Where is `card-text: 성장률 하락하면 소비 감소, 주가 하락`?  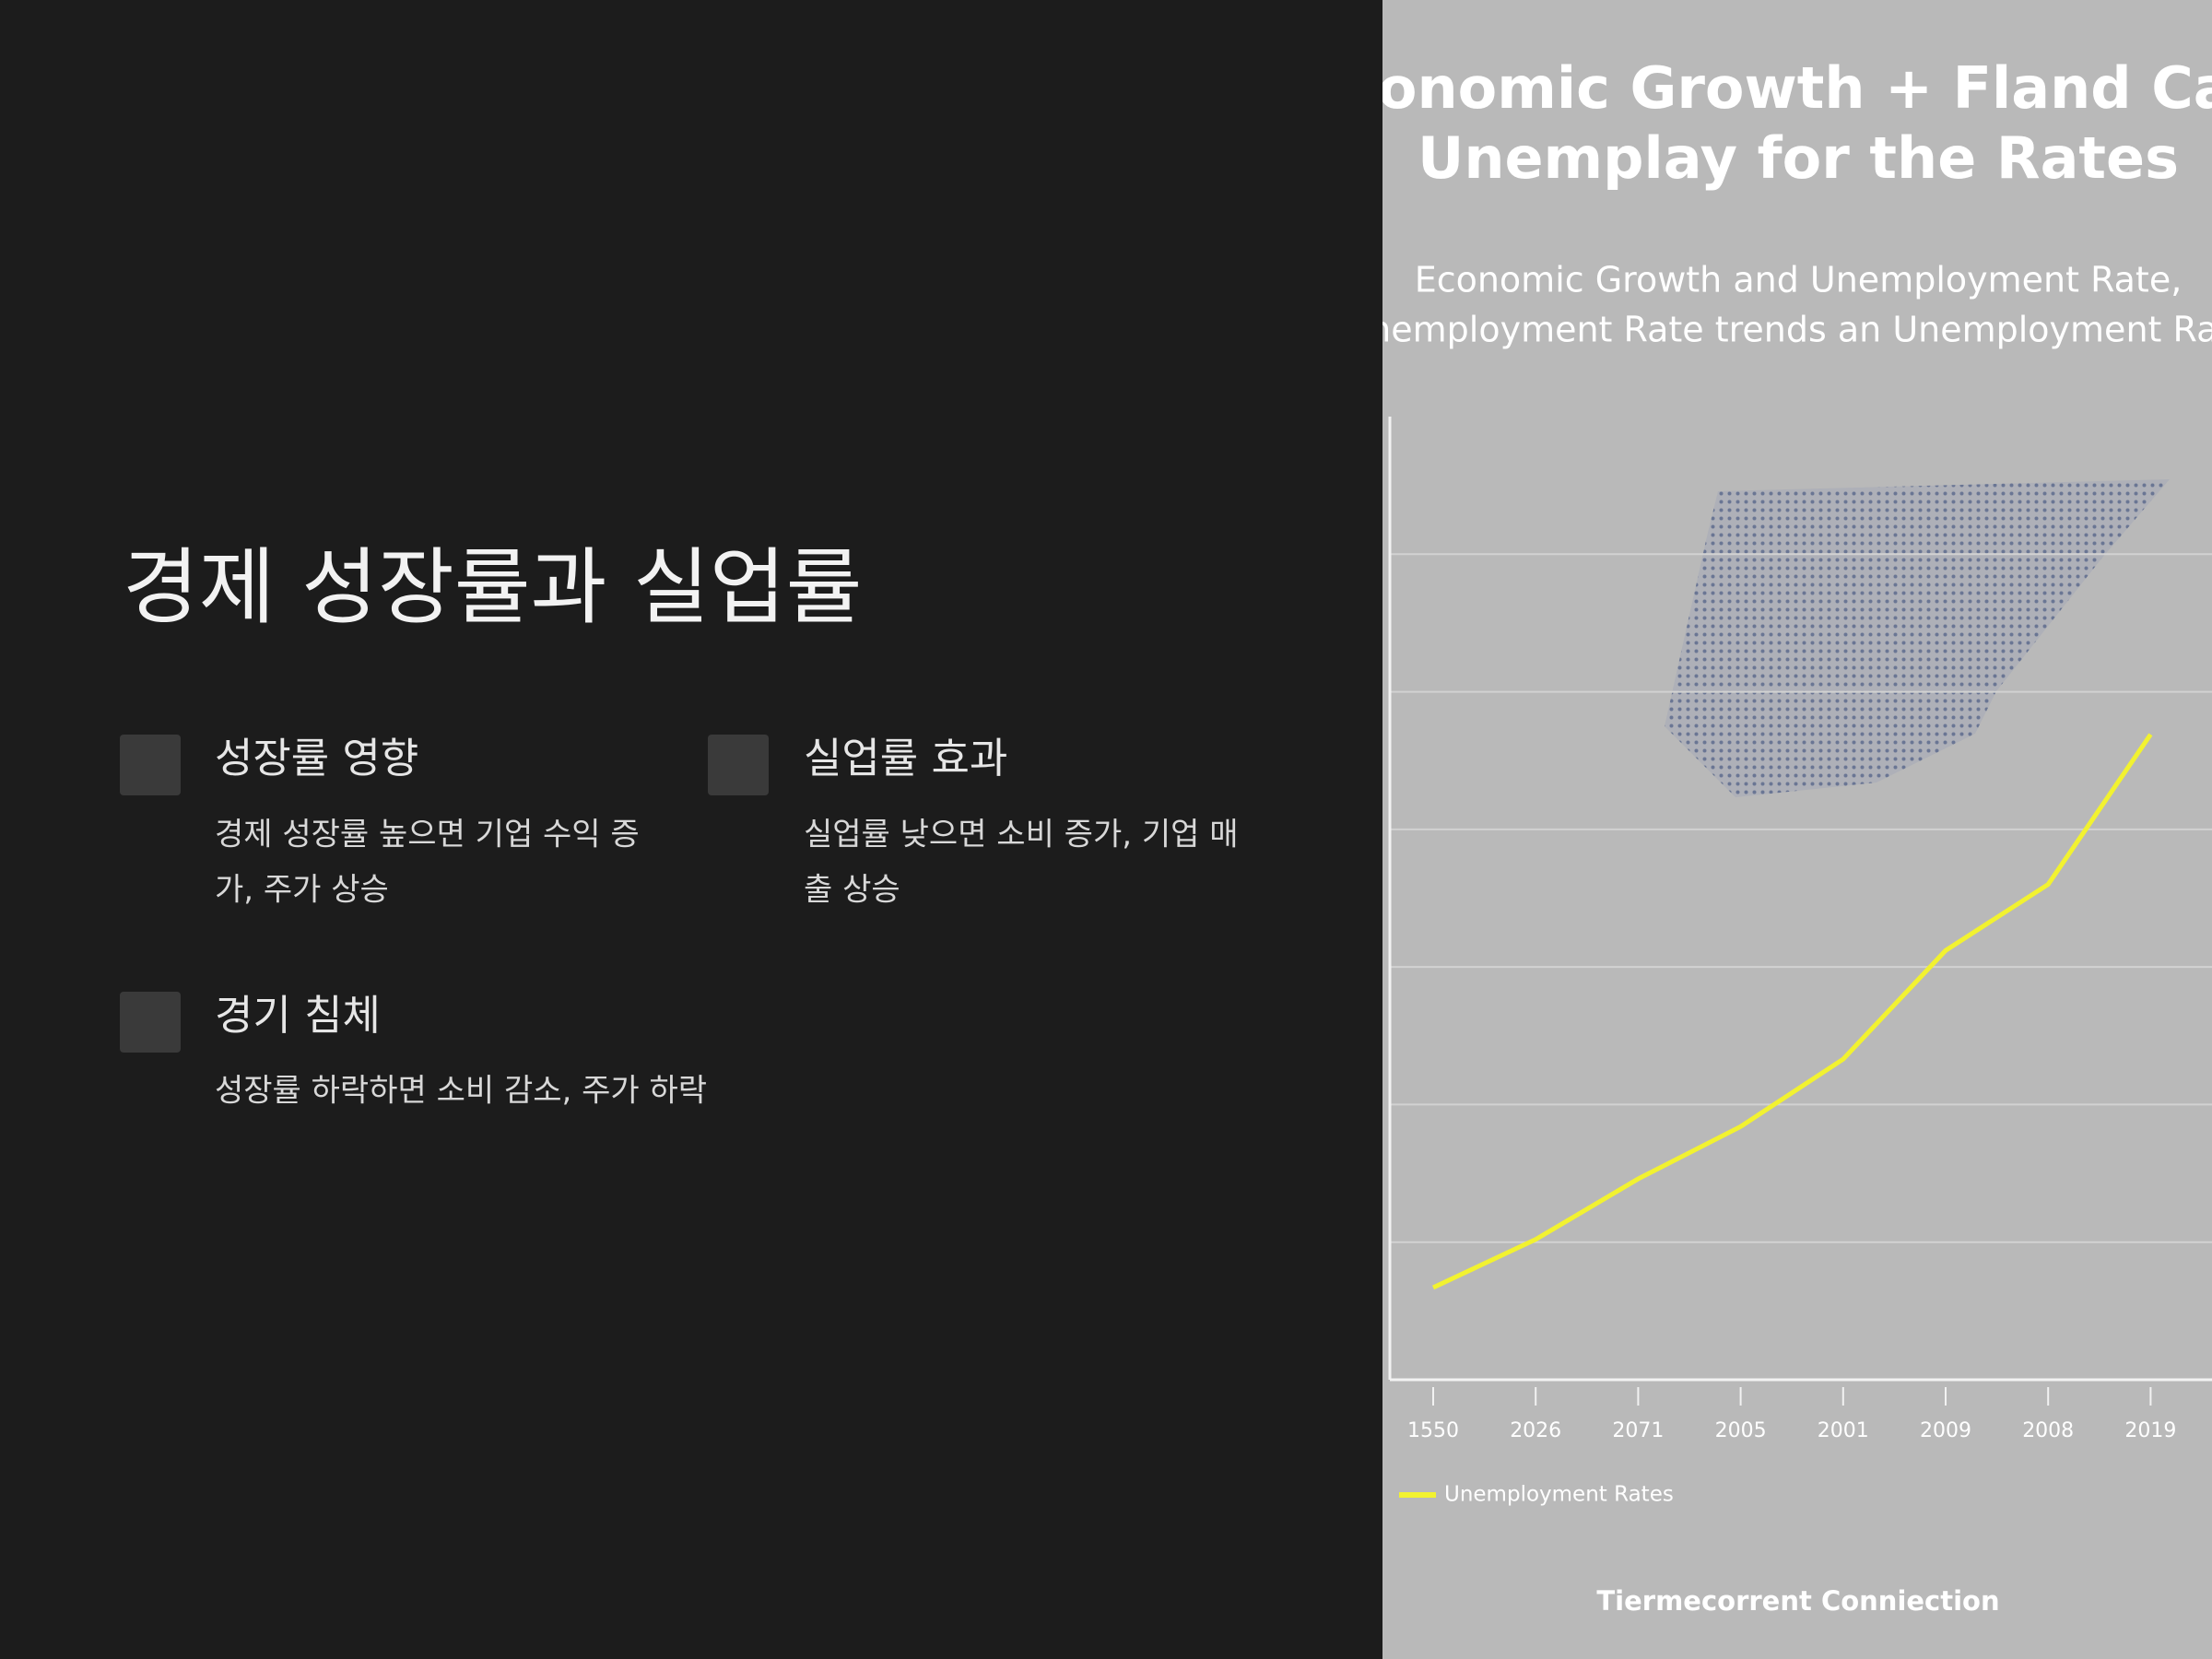 card-text: 성장률 하락하면 소비 감소, 주가 하락 is located at coordinates (461, 1091).